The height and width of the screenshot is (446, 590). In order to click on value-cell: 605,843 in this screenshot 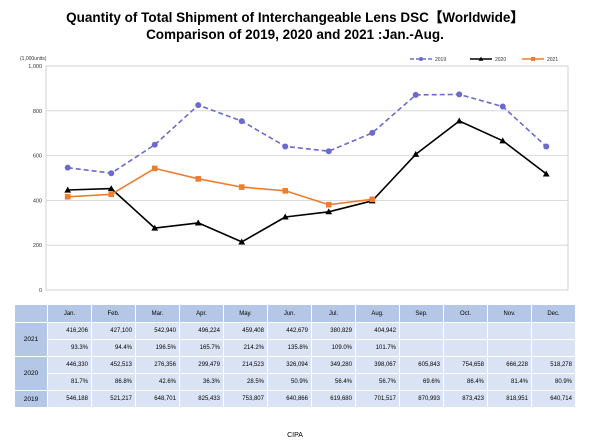, I will do `click(421, 365)`.